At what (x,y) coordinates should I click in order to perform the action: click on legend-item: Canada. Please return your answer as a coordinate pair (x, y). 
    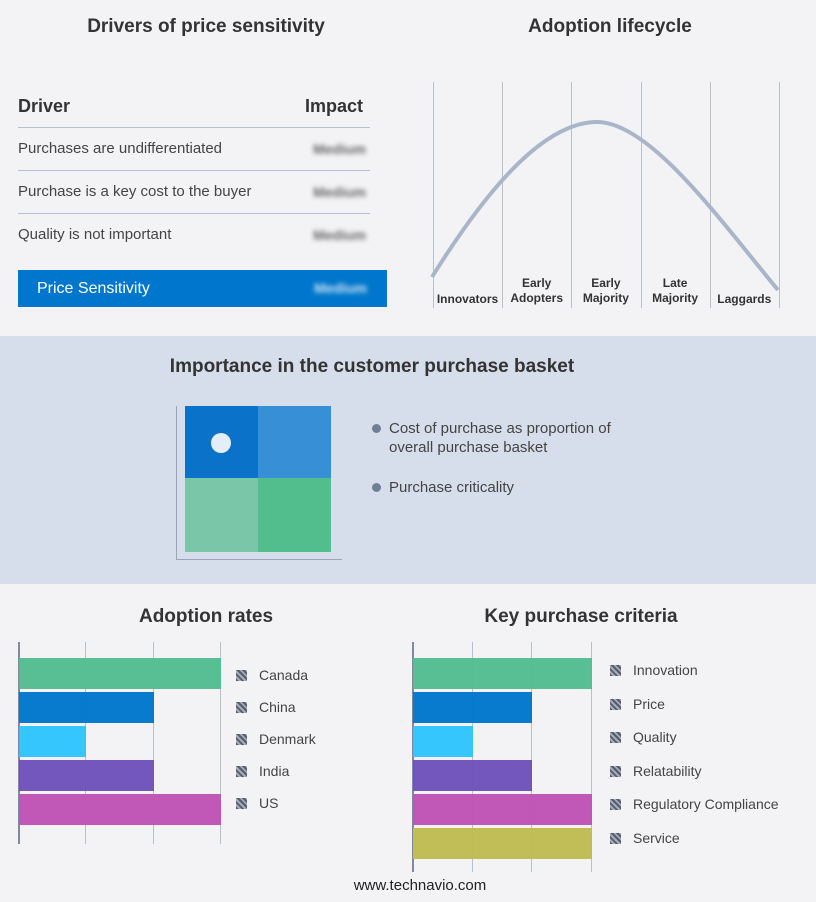
    Looking at the image, I should click on (272, 675).